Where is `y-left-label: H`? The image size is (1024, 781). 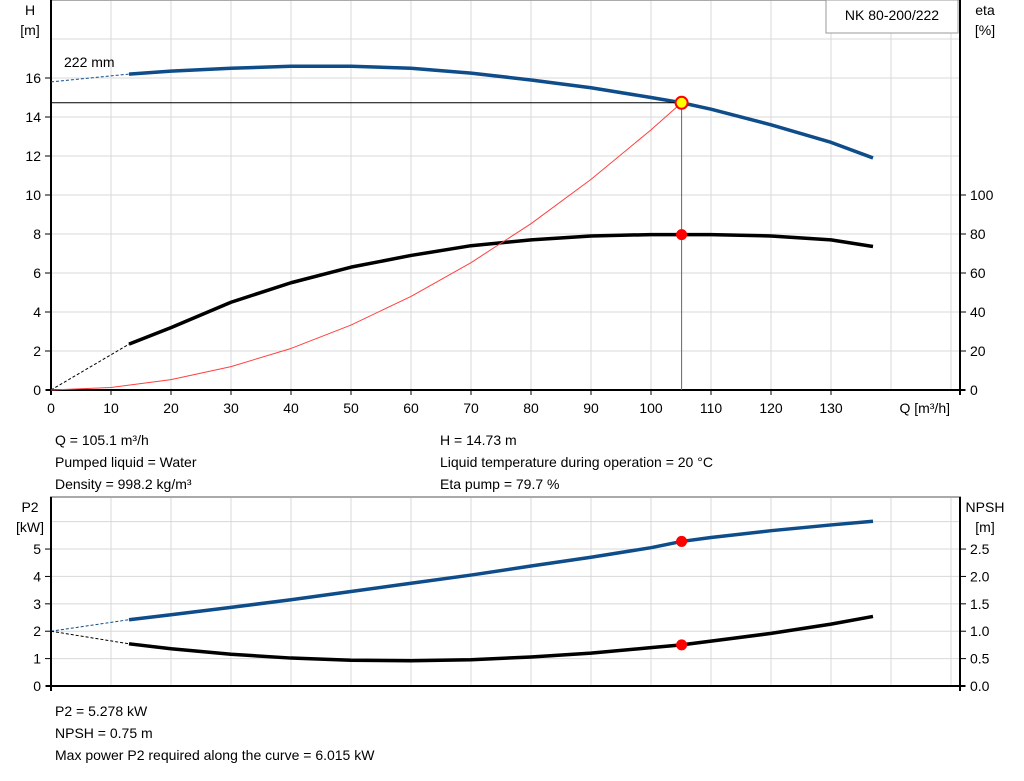 y-left-label: H is located at coordinates (30, 10).